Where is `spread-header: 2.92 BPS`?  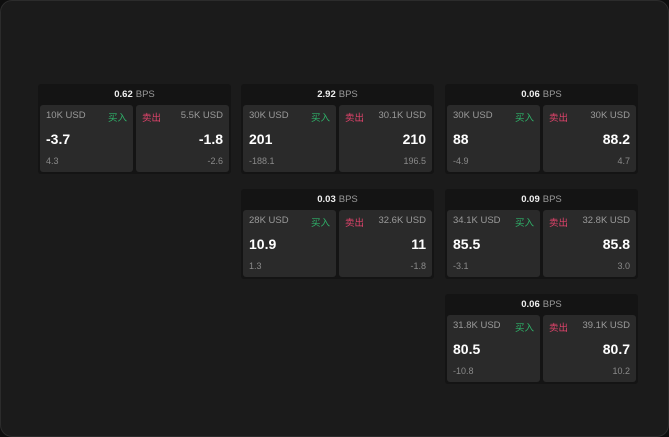
spread-header: 2.92 BPS is located at coordinates (337, 94).